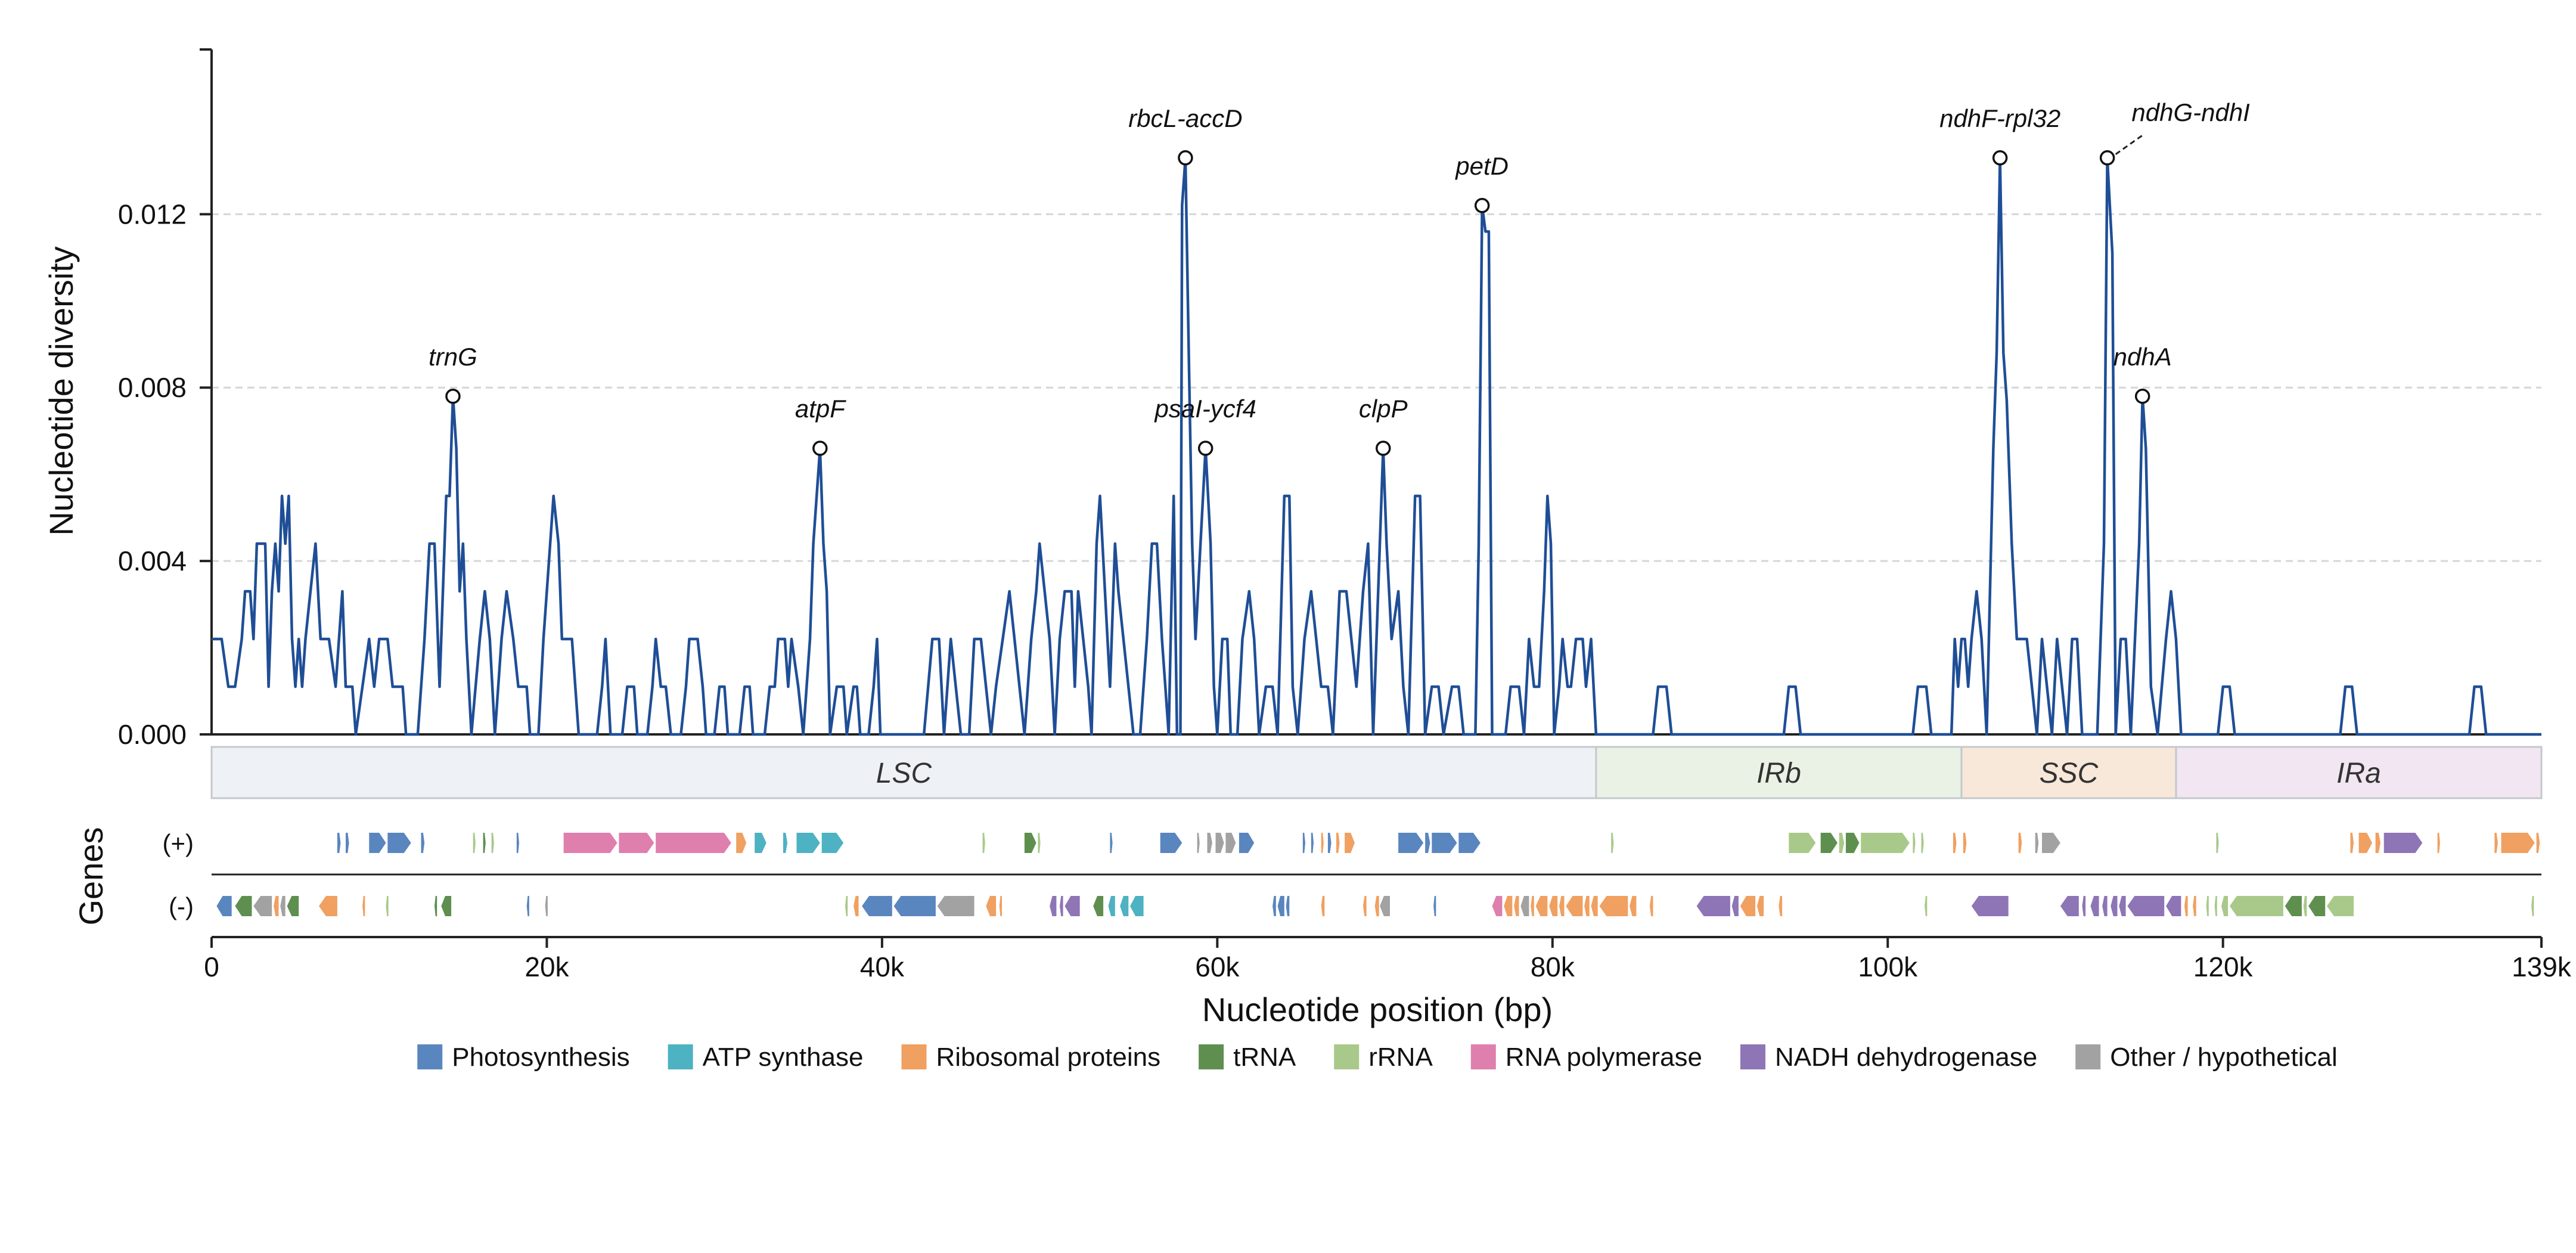  Describe the element at coordinates (1378, 1009) in the screenshot. I see `x-axis-title: Nucleotide position (bp)` at that location.